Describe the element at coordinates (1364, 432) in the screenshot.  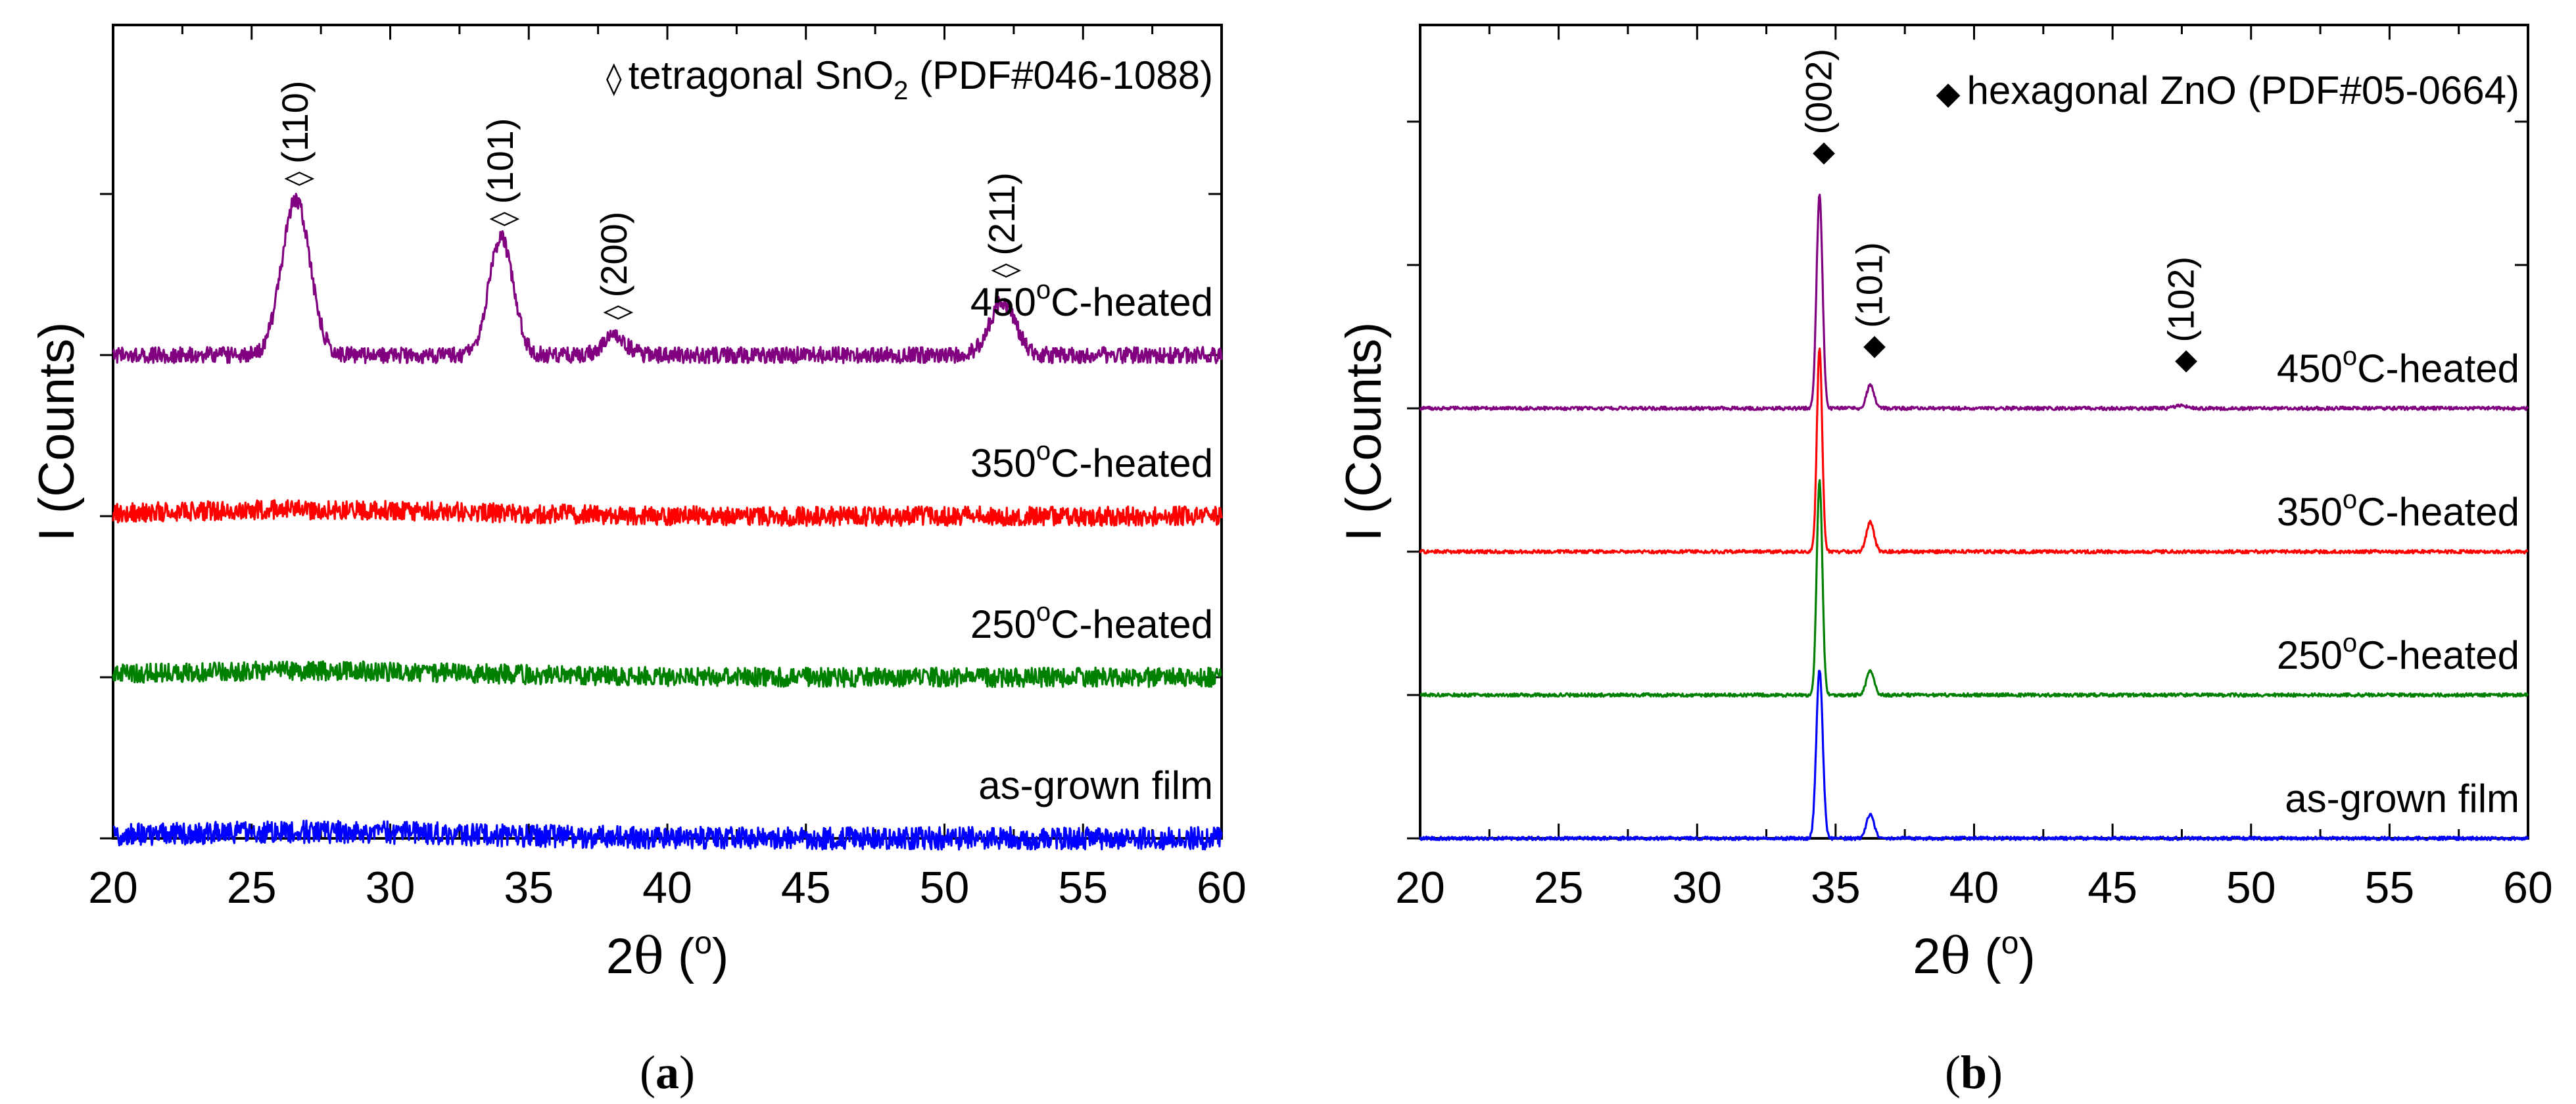
I see `y-axis-label: I (Counts)` at that location.